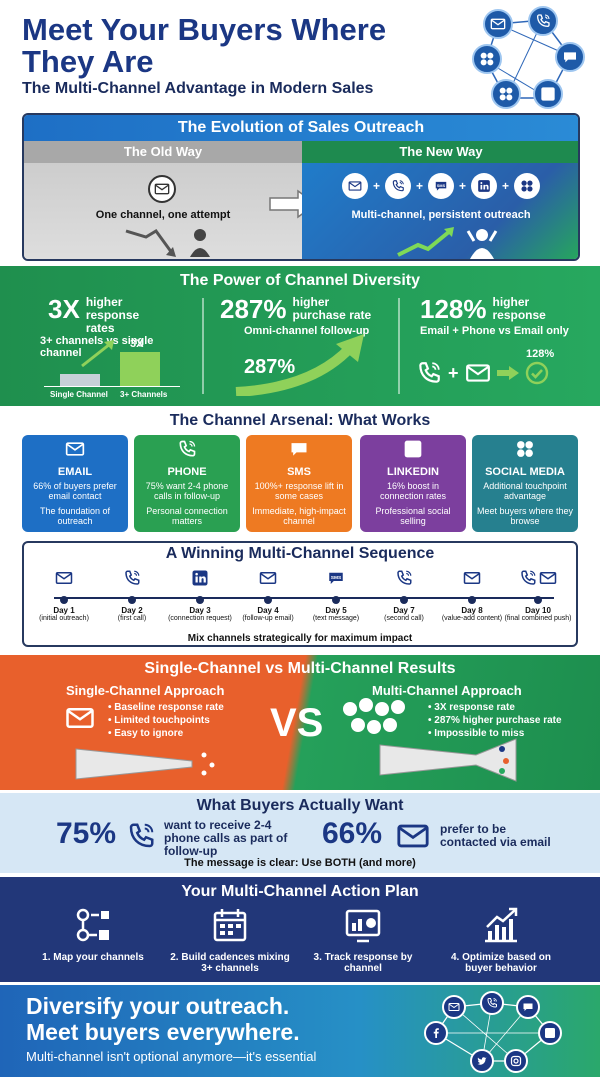 Image resolution: width=600 pixels, height=1077 pixels. I want to click on bullet: • Easy to ignore, so click(146, 733).